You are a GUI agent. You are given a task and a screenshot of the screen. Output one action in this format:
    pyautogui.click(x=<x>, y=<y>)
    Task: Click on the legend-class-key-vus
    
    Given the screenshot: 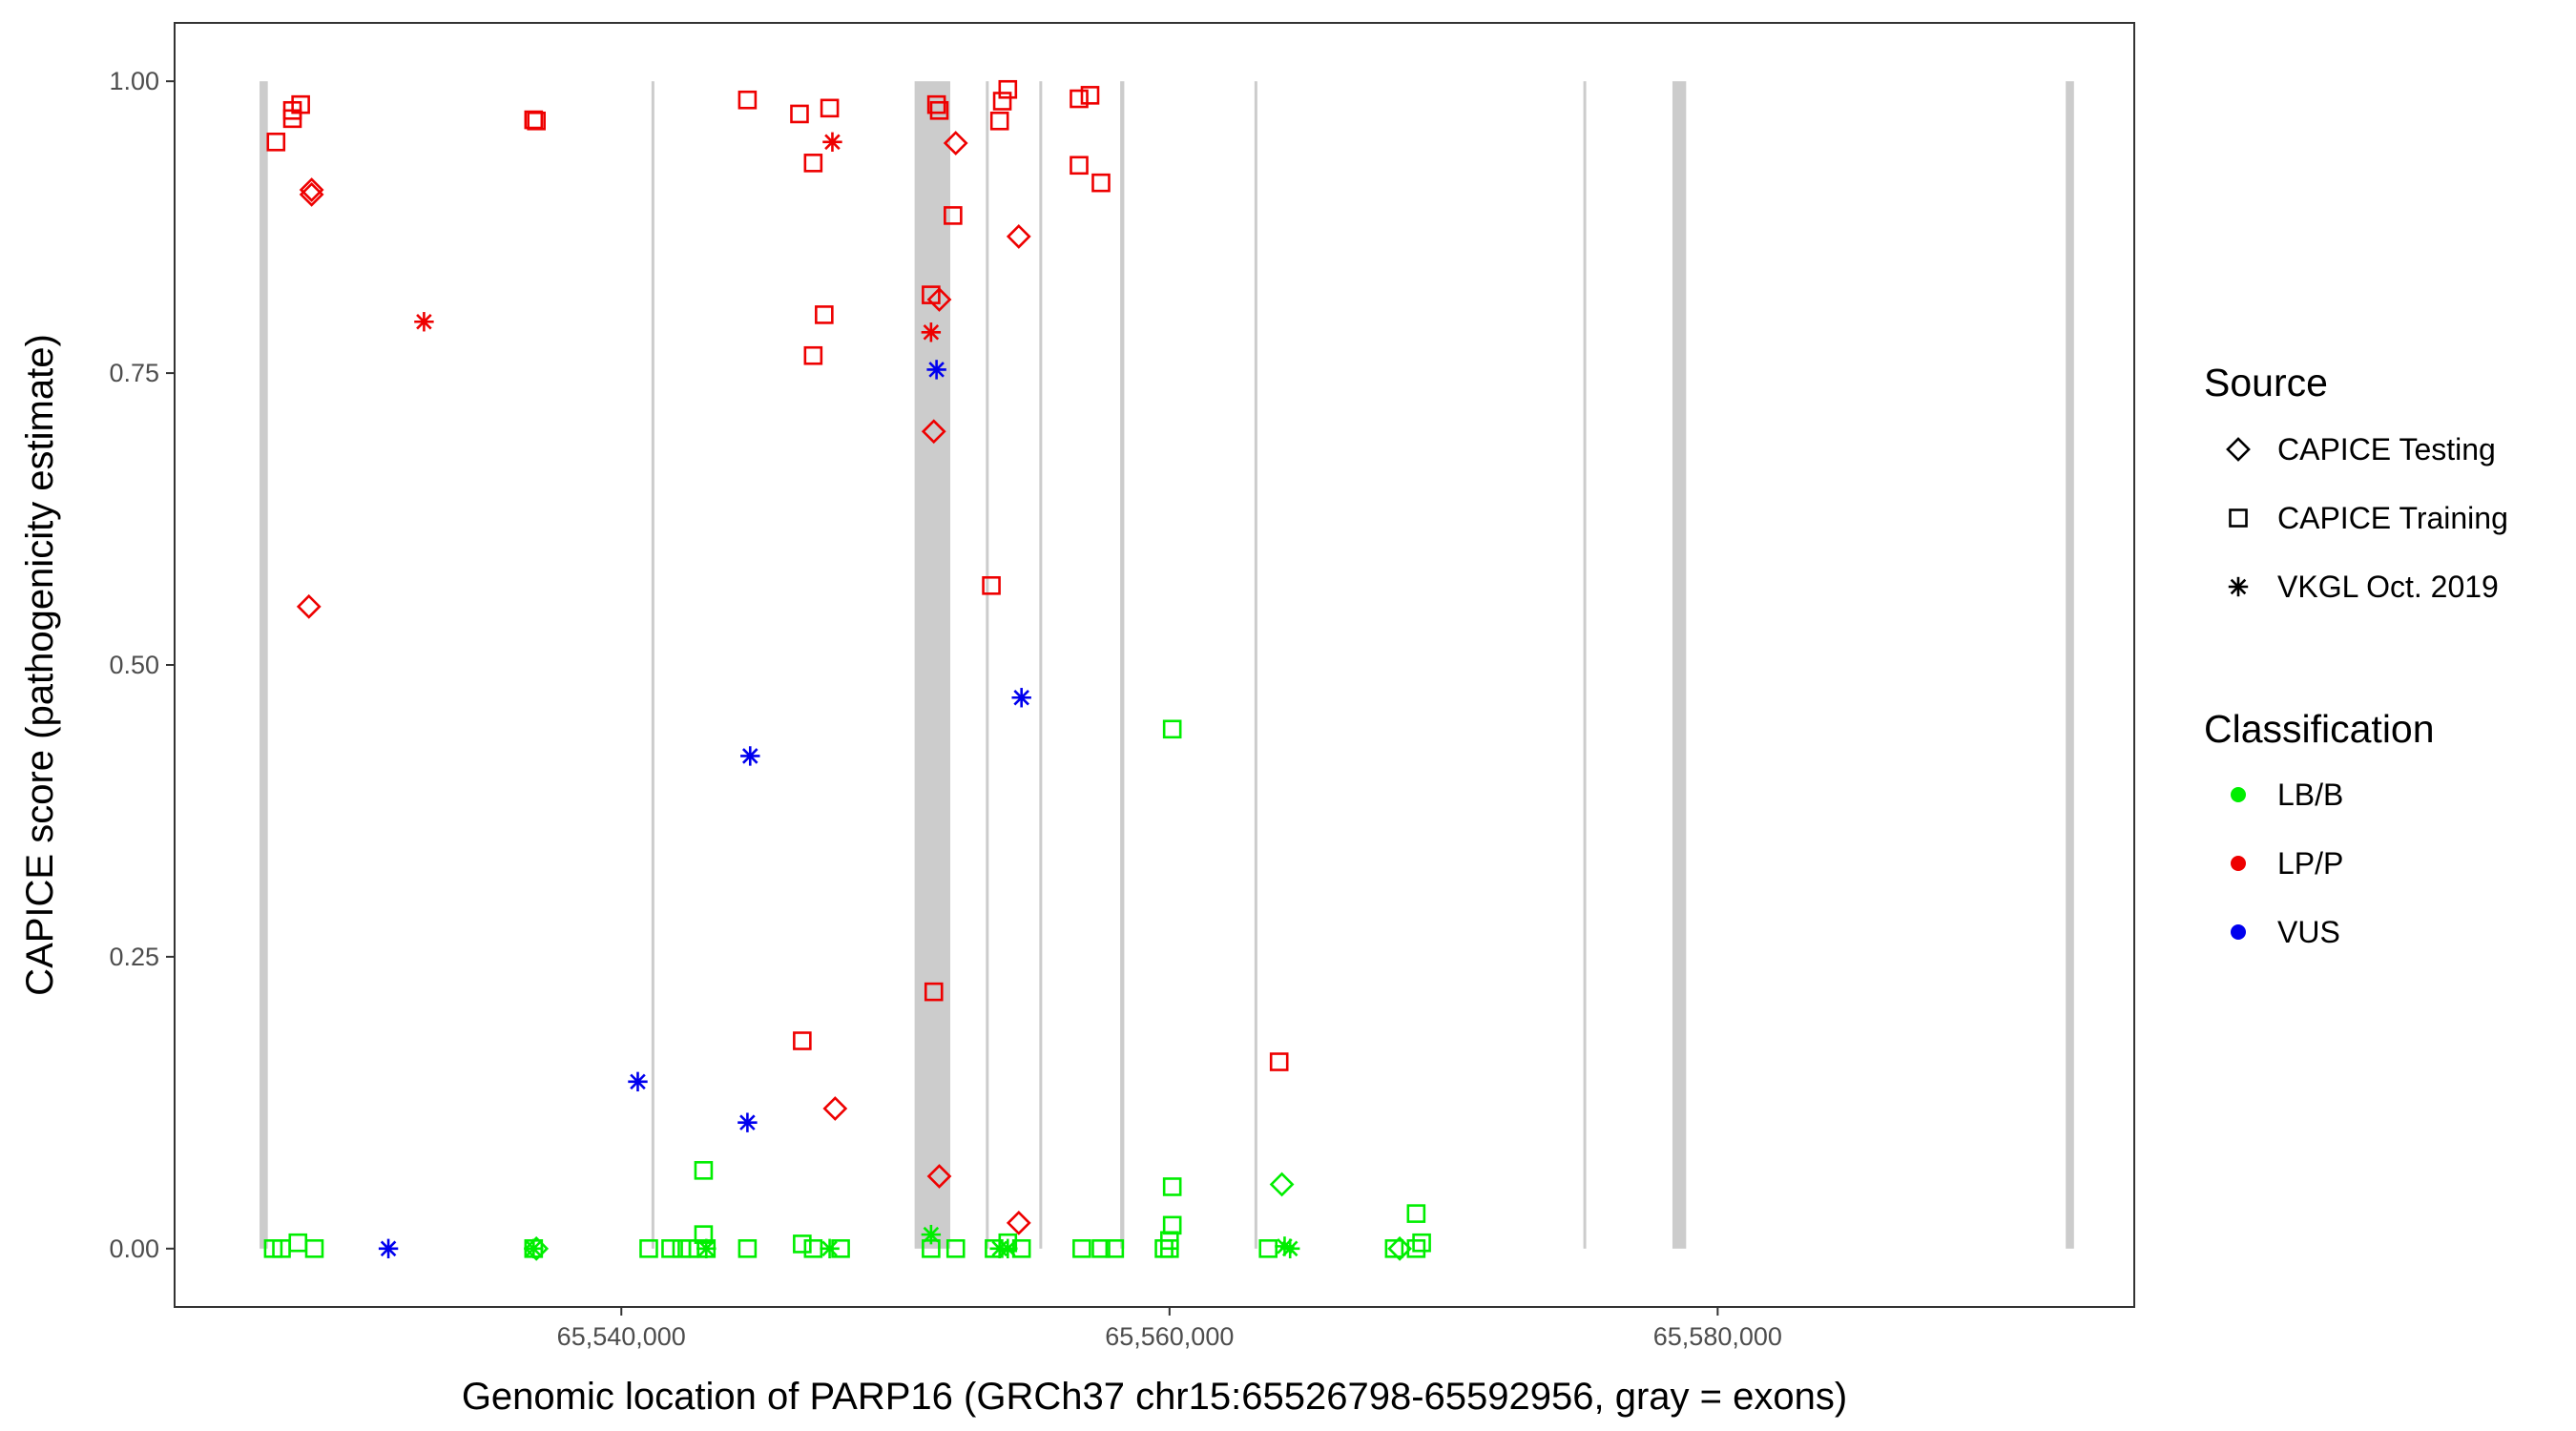 What is the action you would take?
    pyautogui.click(x=2238, y=932)
    